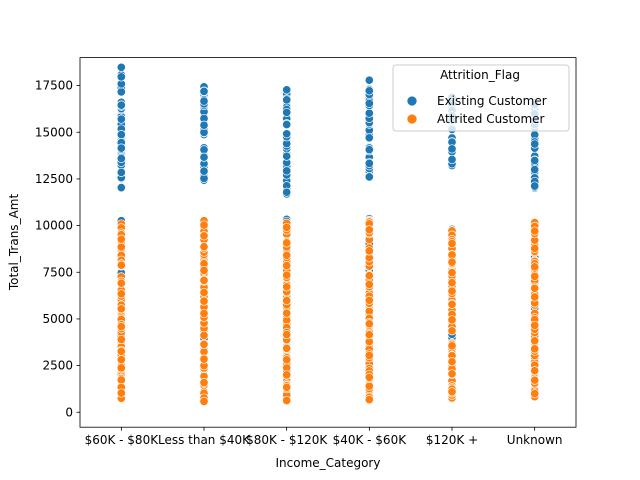  What do you see at coordinates (204, 440) in the screenshot?
I see `x-tick-label: Less than $40K` at bounding box center [204, 440].